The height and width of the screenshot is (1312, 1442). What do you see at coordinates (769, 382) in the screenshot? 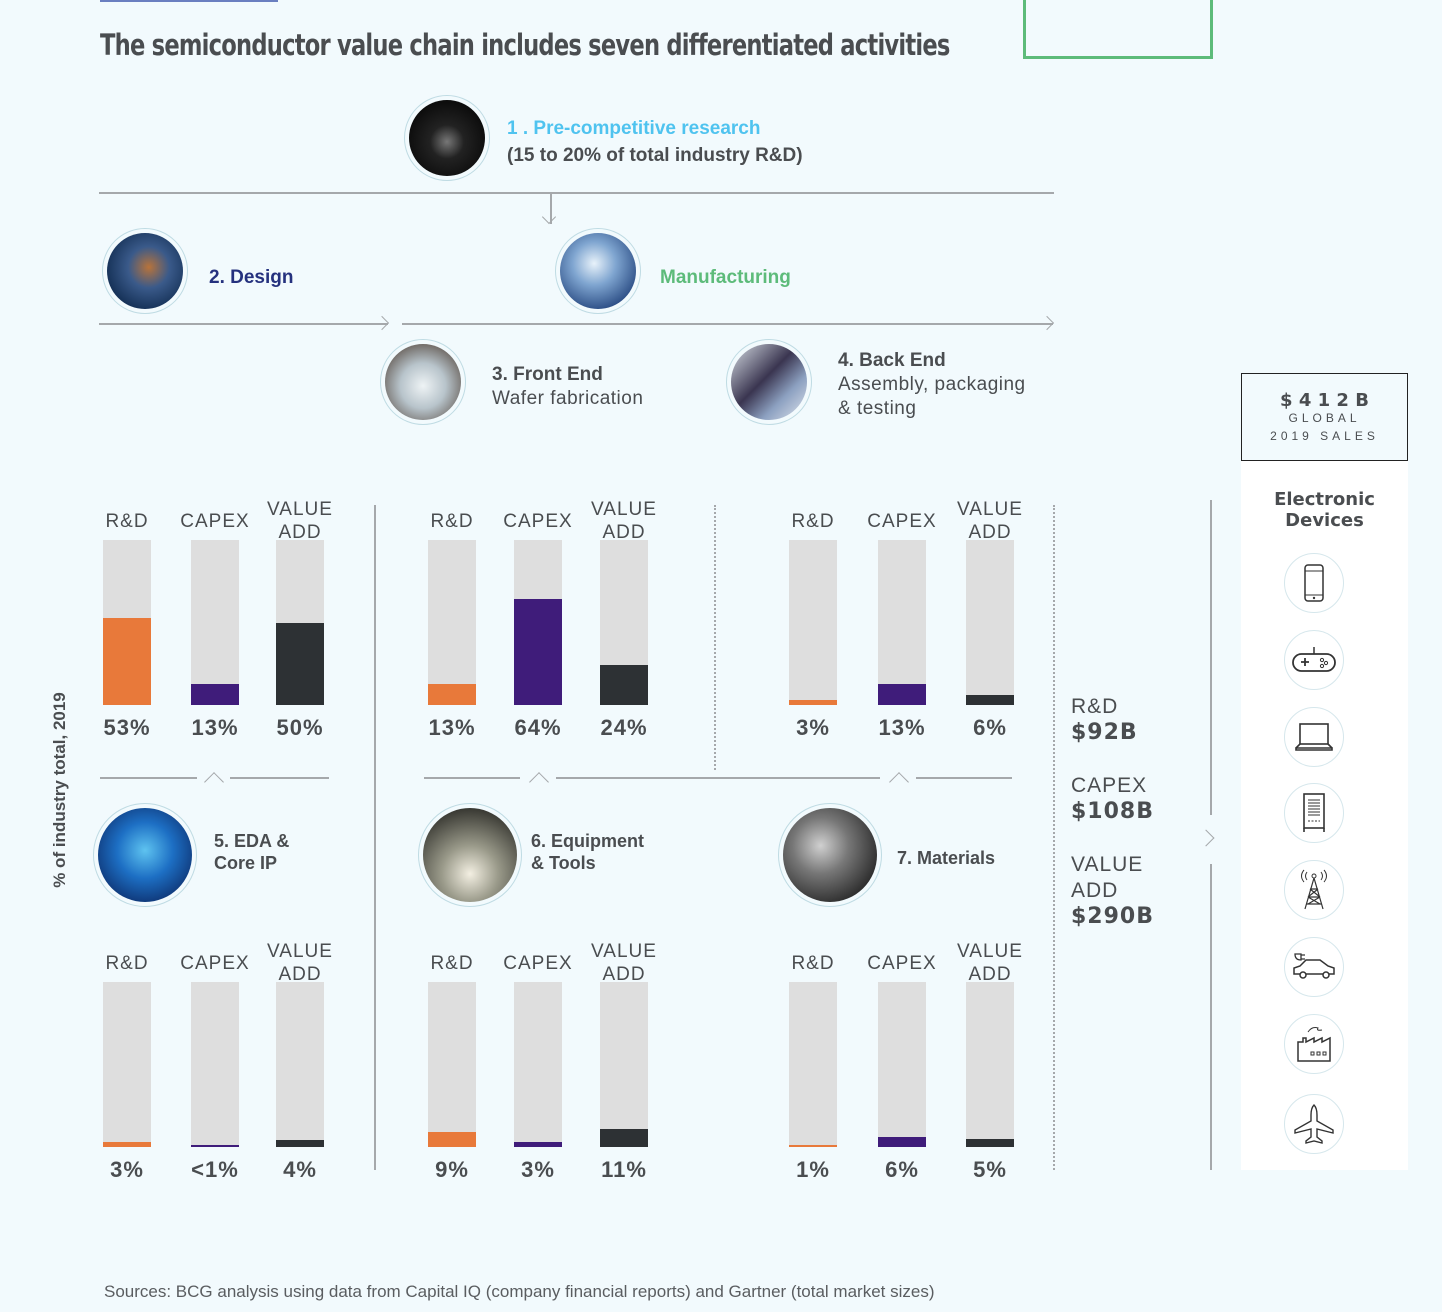
I see `back-end-image` at bounding box center [769, 382].